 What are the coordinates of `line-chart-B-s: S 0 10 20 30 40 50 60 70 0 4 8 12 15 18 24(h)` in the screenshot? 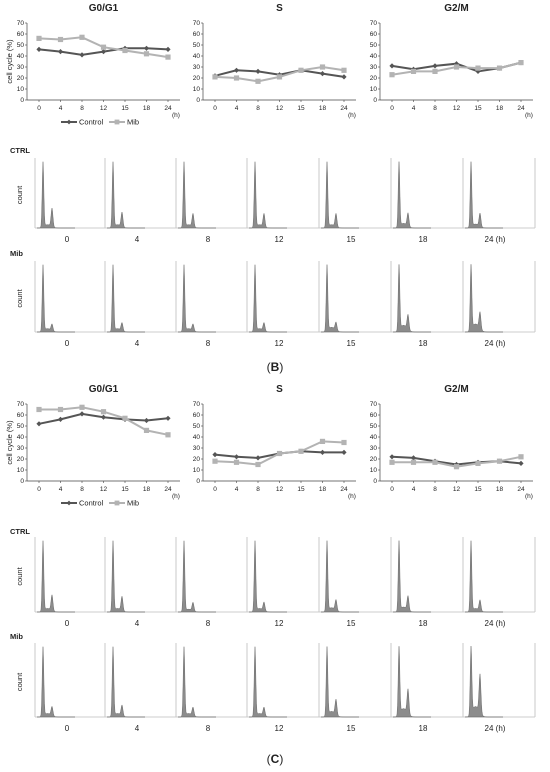 It's located at (274, 61).